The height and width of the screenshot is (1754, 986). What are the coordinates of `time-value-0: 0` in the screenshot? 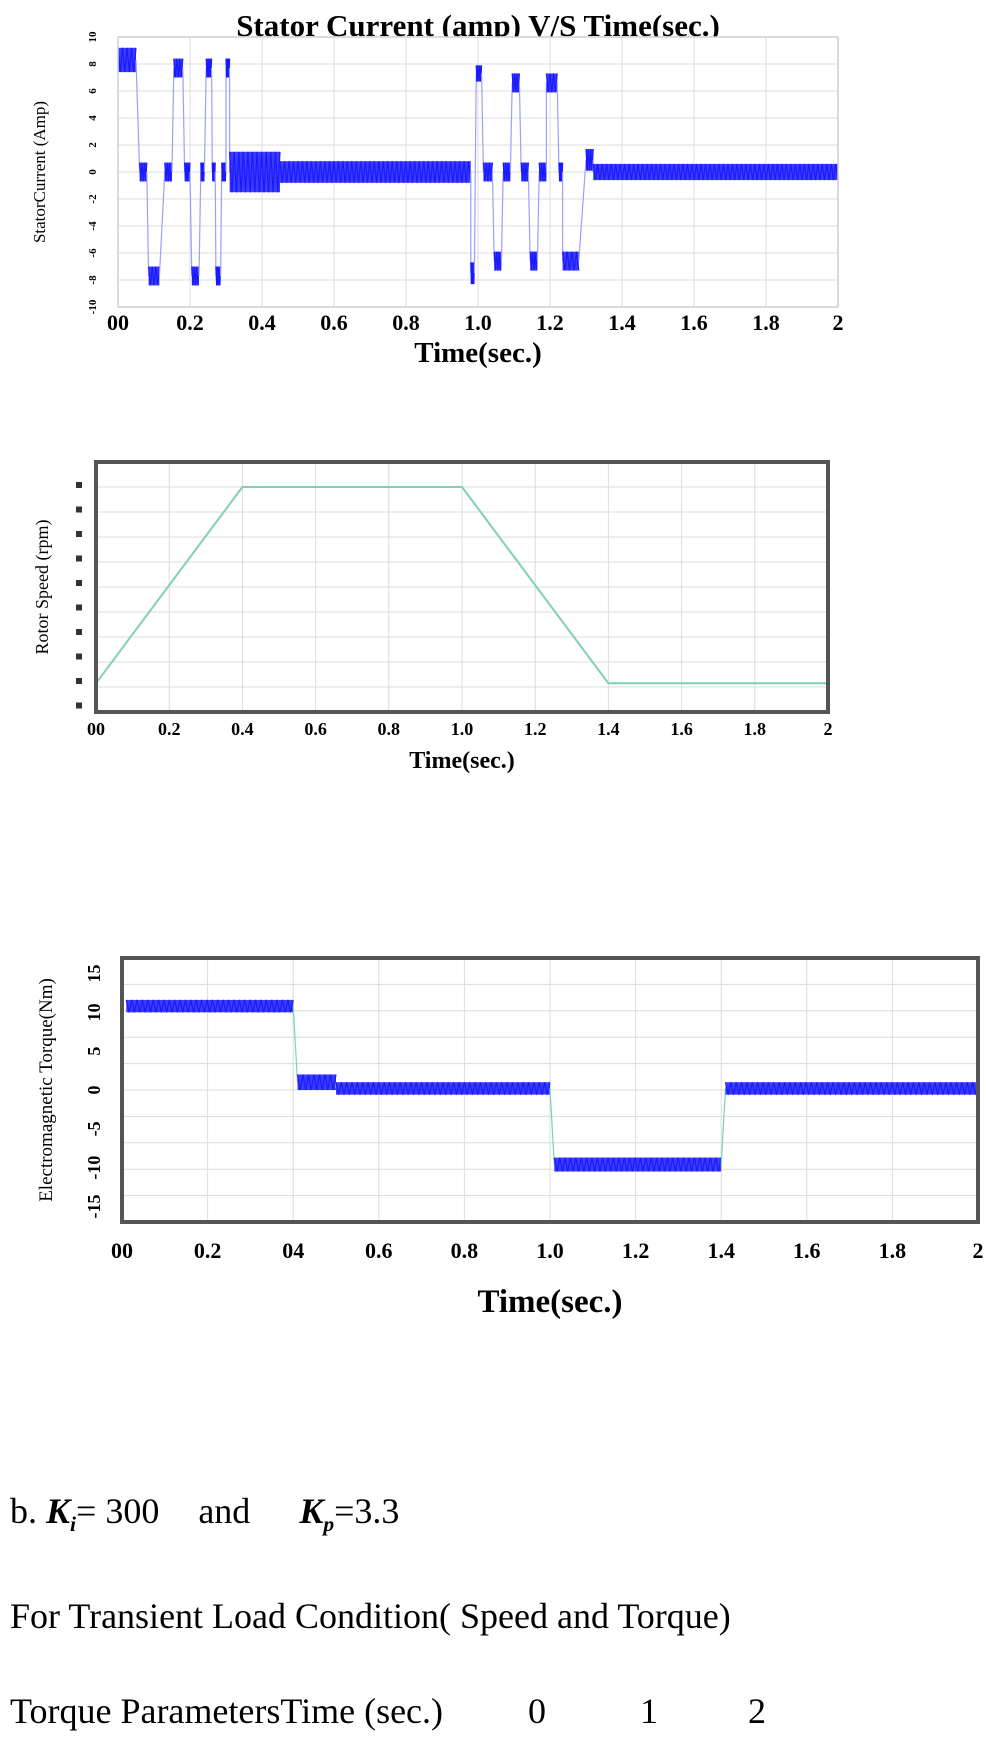 It's located at (537, 1711).